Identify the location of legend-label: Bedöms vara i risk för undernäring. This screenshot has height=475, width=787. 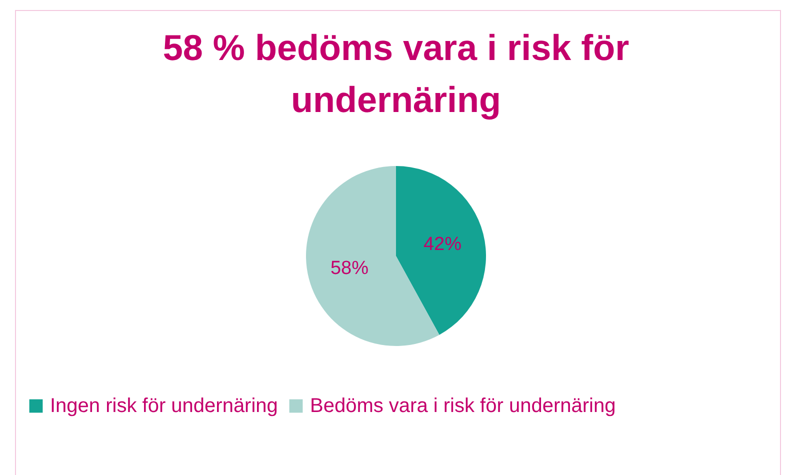
(463, 406).